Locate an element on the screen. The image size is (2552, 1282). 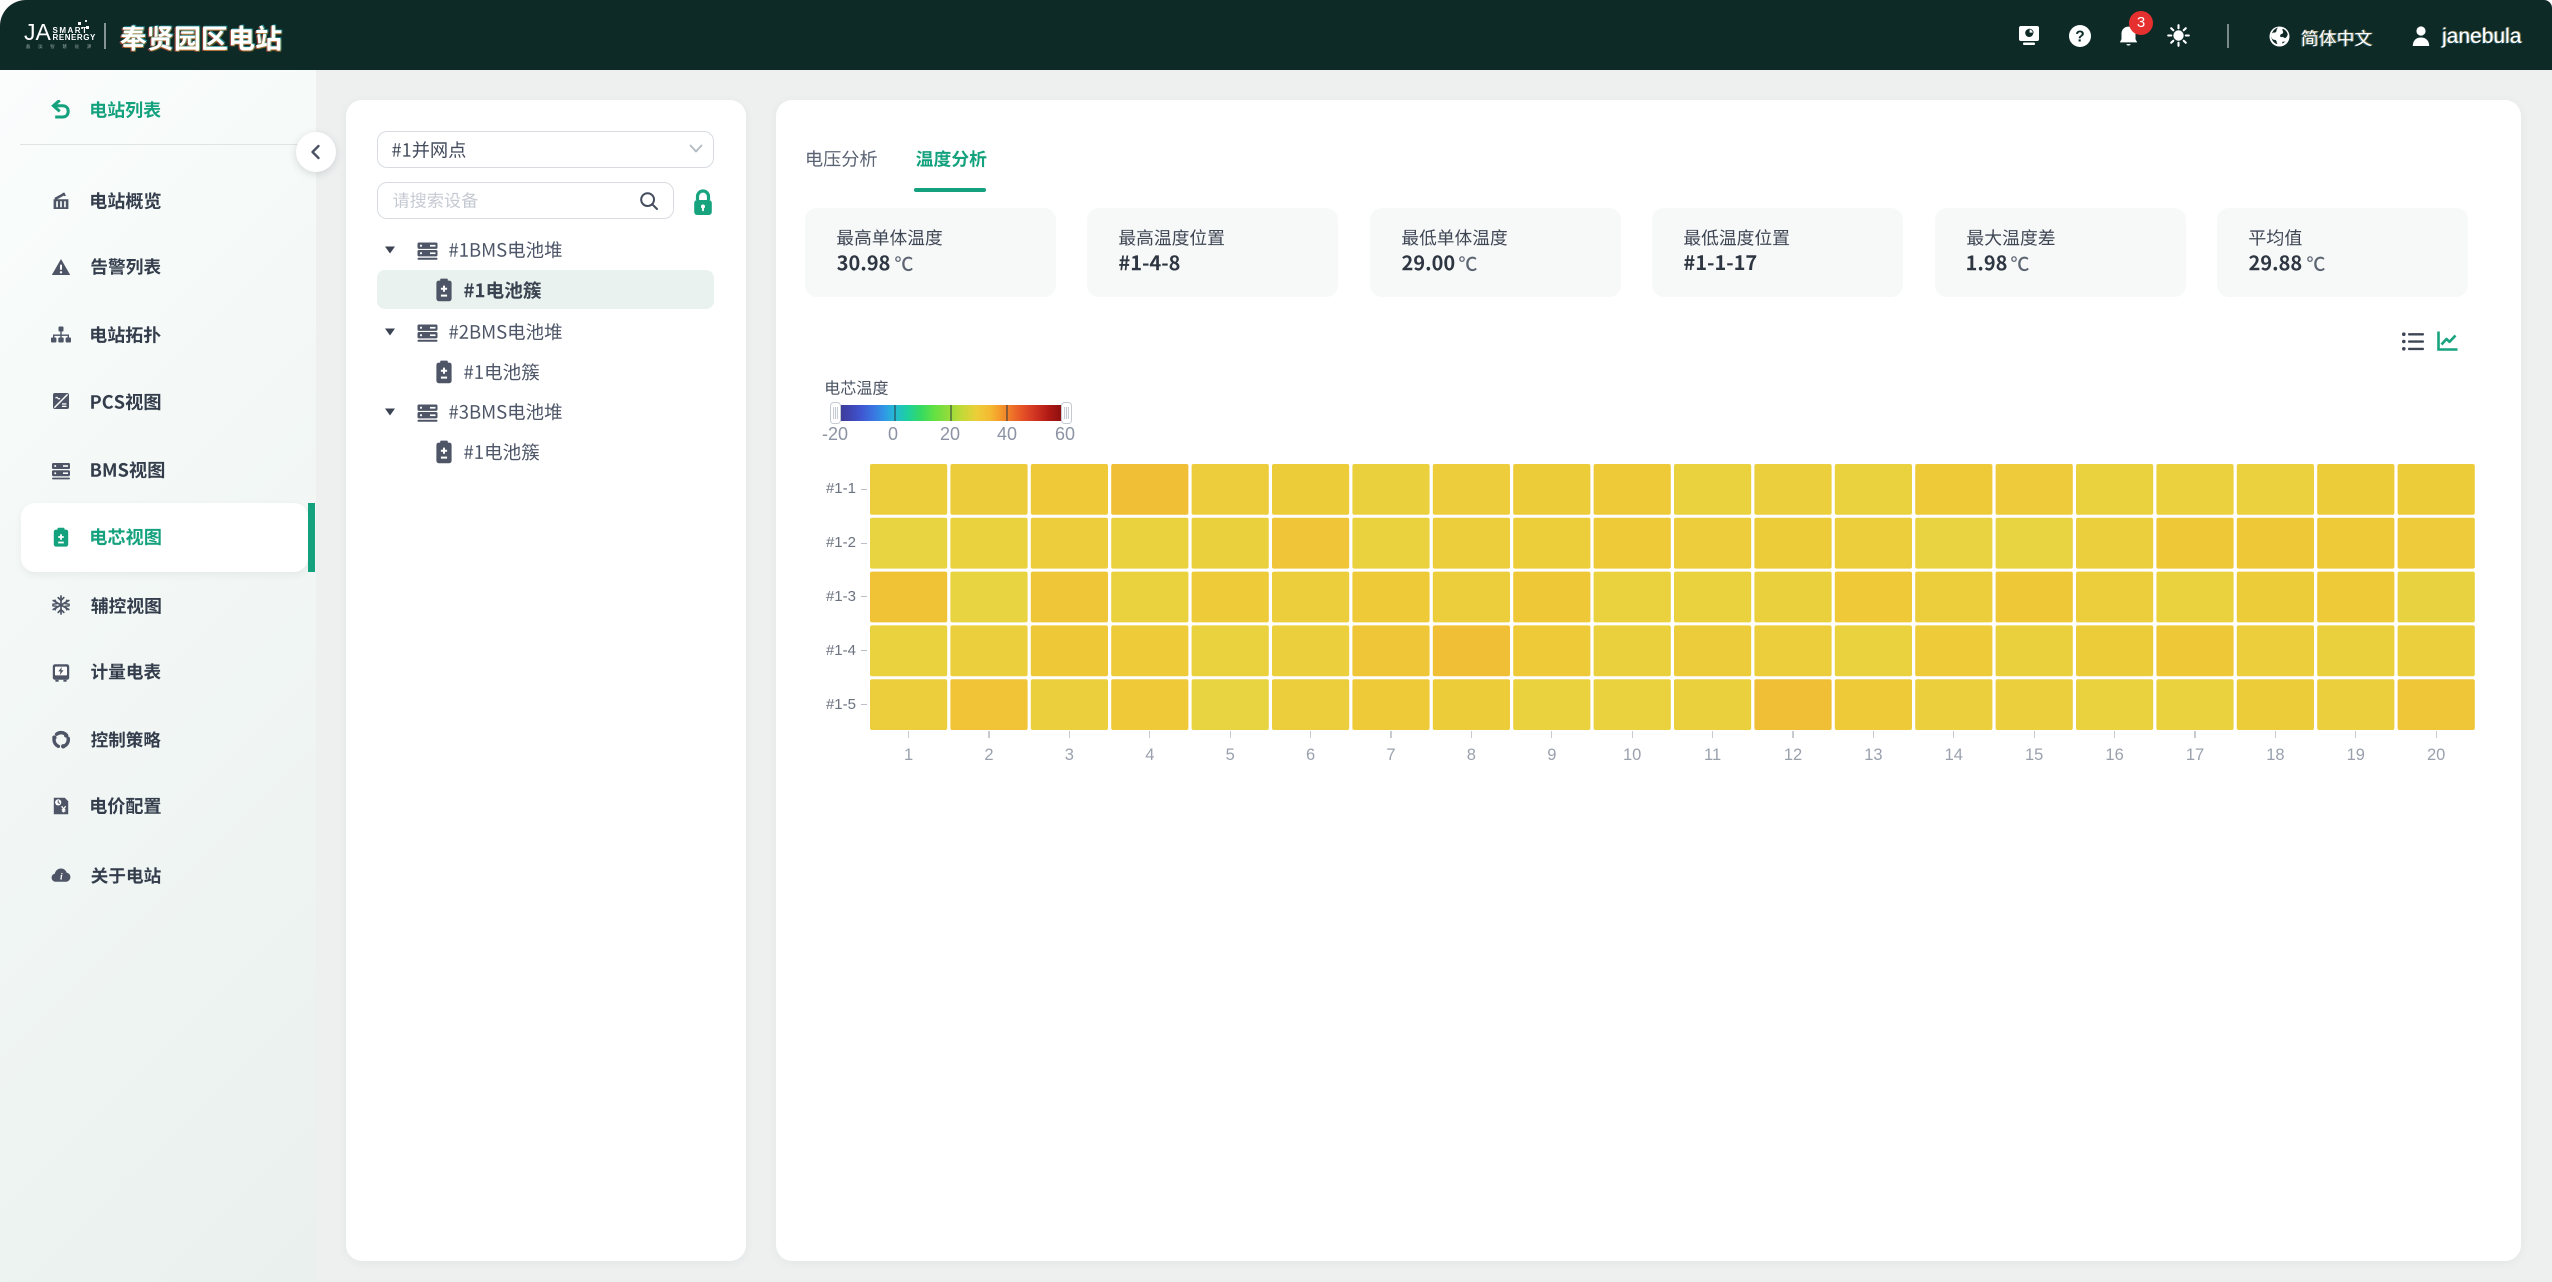
svg-text: i is located at coordinates (61, 878).